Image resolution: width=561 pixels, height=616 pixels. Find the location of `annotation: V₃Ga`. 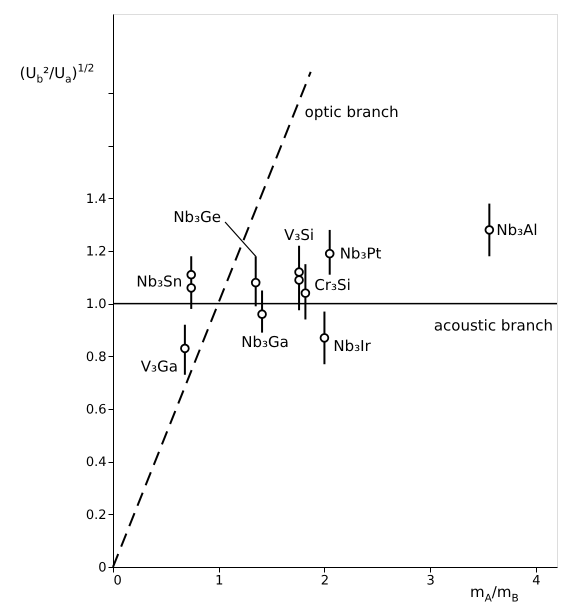

annotation: V₃Ga is located at coordinates (159, 366).